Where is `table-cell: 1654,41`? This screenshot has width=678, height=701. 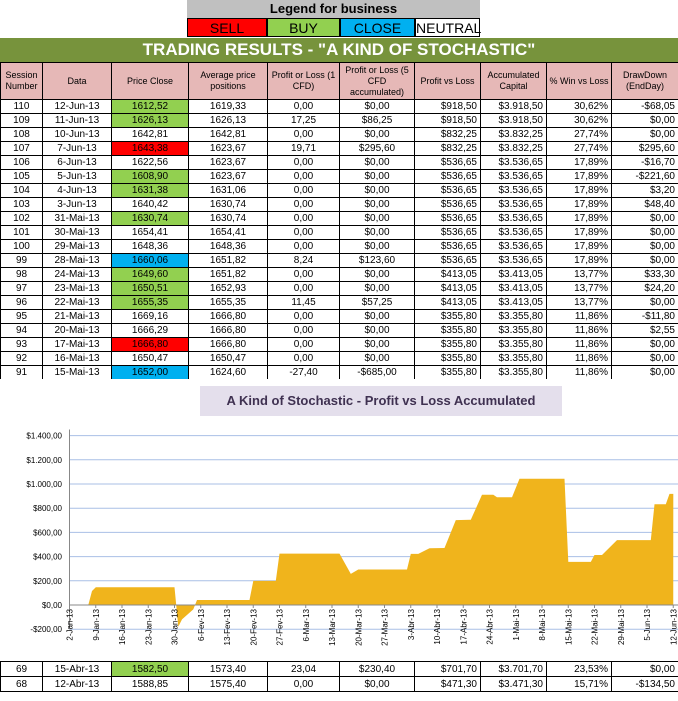 table-cell: 1654,41 is located at coordinates (228, 232).